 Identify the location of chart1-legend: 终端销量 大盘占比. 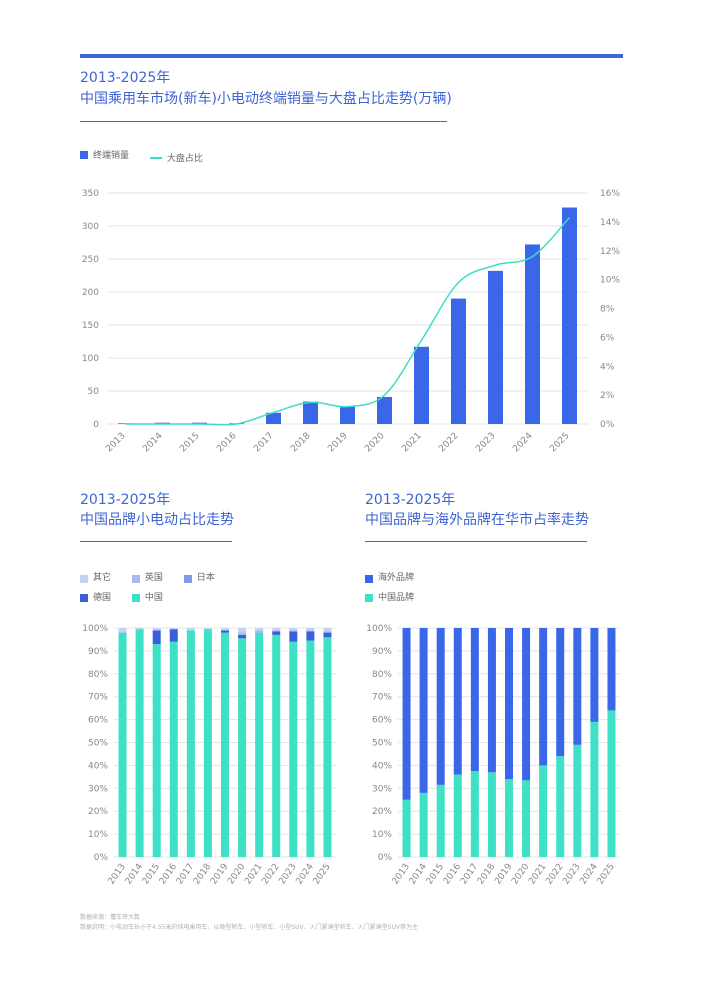
(150, 156).